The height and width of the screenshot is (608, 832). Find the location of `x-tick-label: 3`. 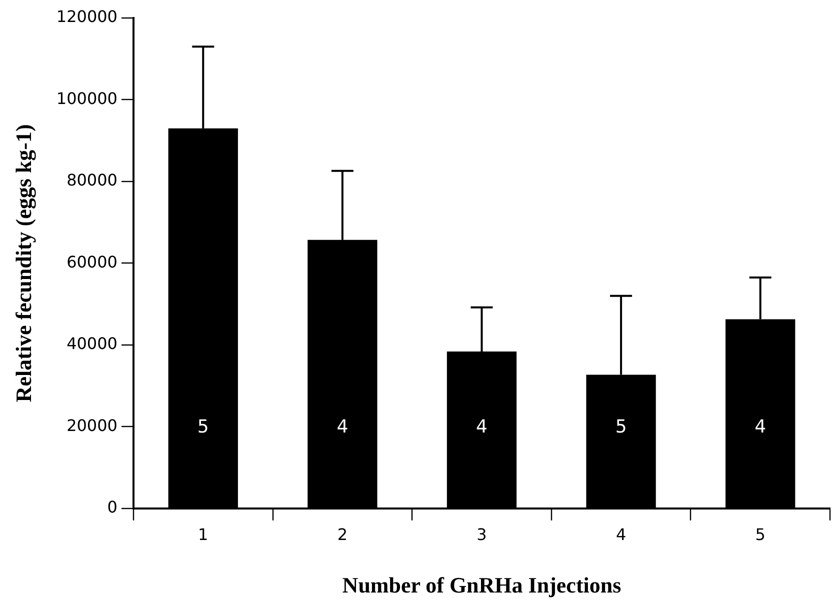

x-tick-label: 3 is located at coordinates (481, 534).